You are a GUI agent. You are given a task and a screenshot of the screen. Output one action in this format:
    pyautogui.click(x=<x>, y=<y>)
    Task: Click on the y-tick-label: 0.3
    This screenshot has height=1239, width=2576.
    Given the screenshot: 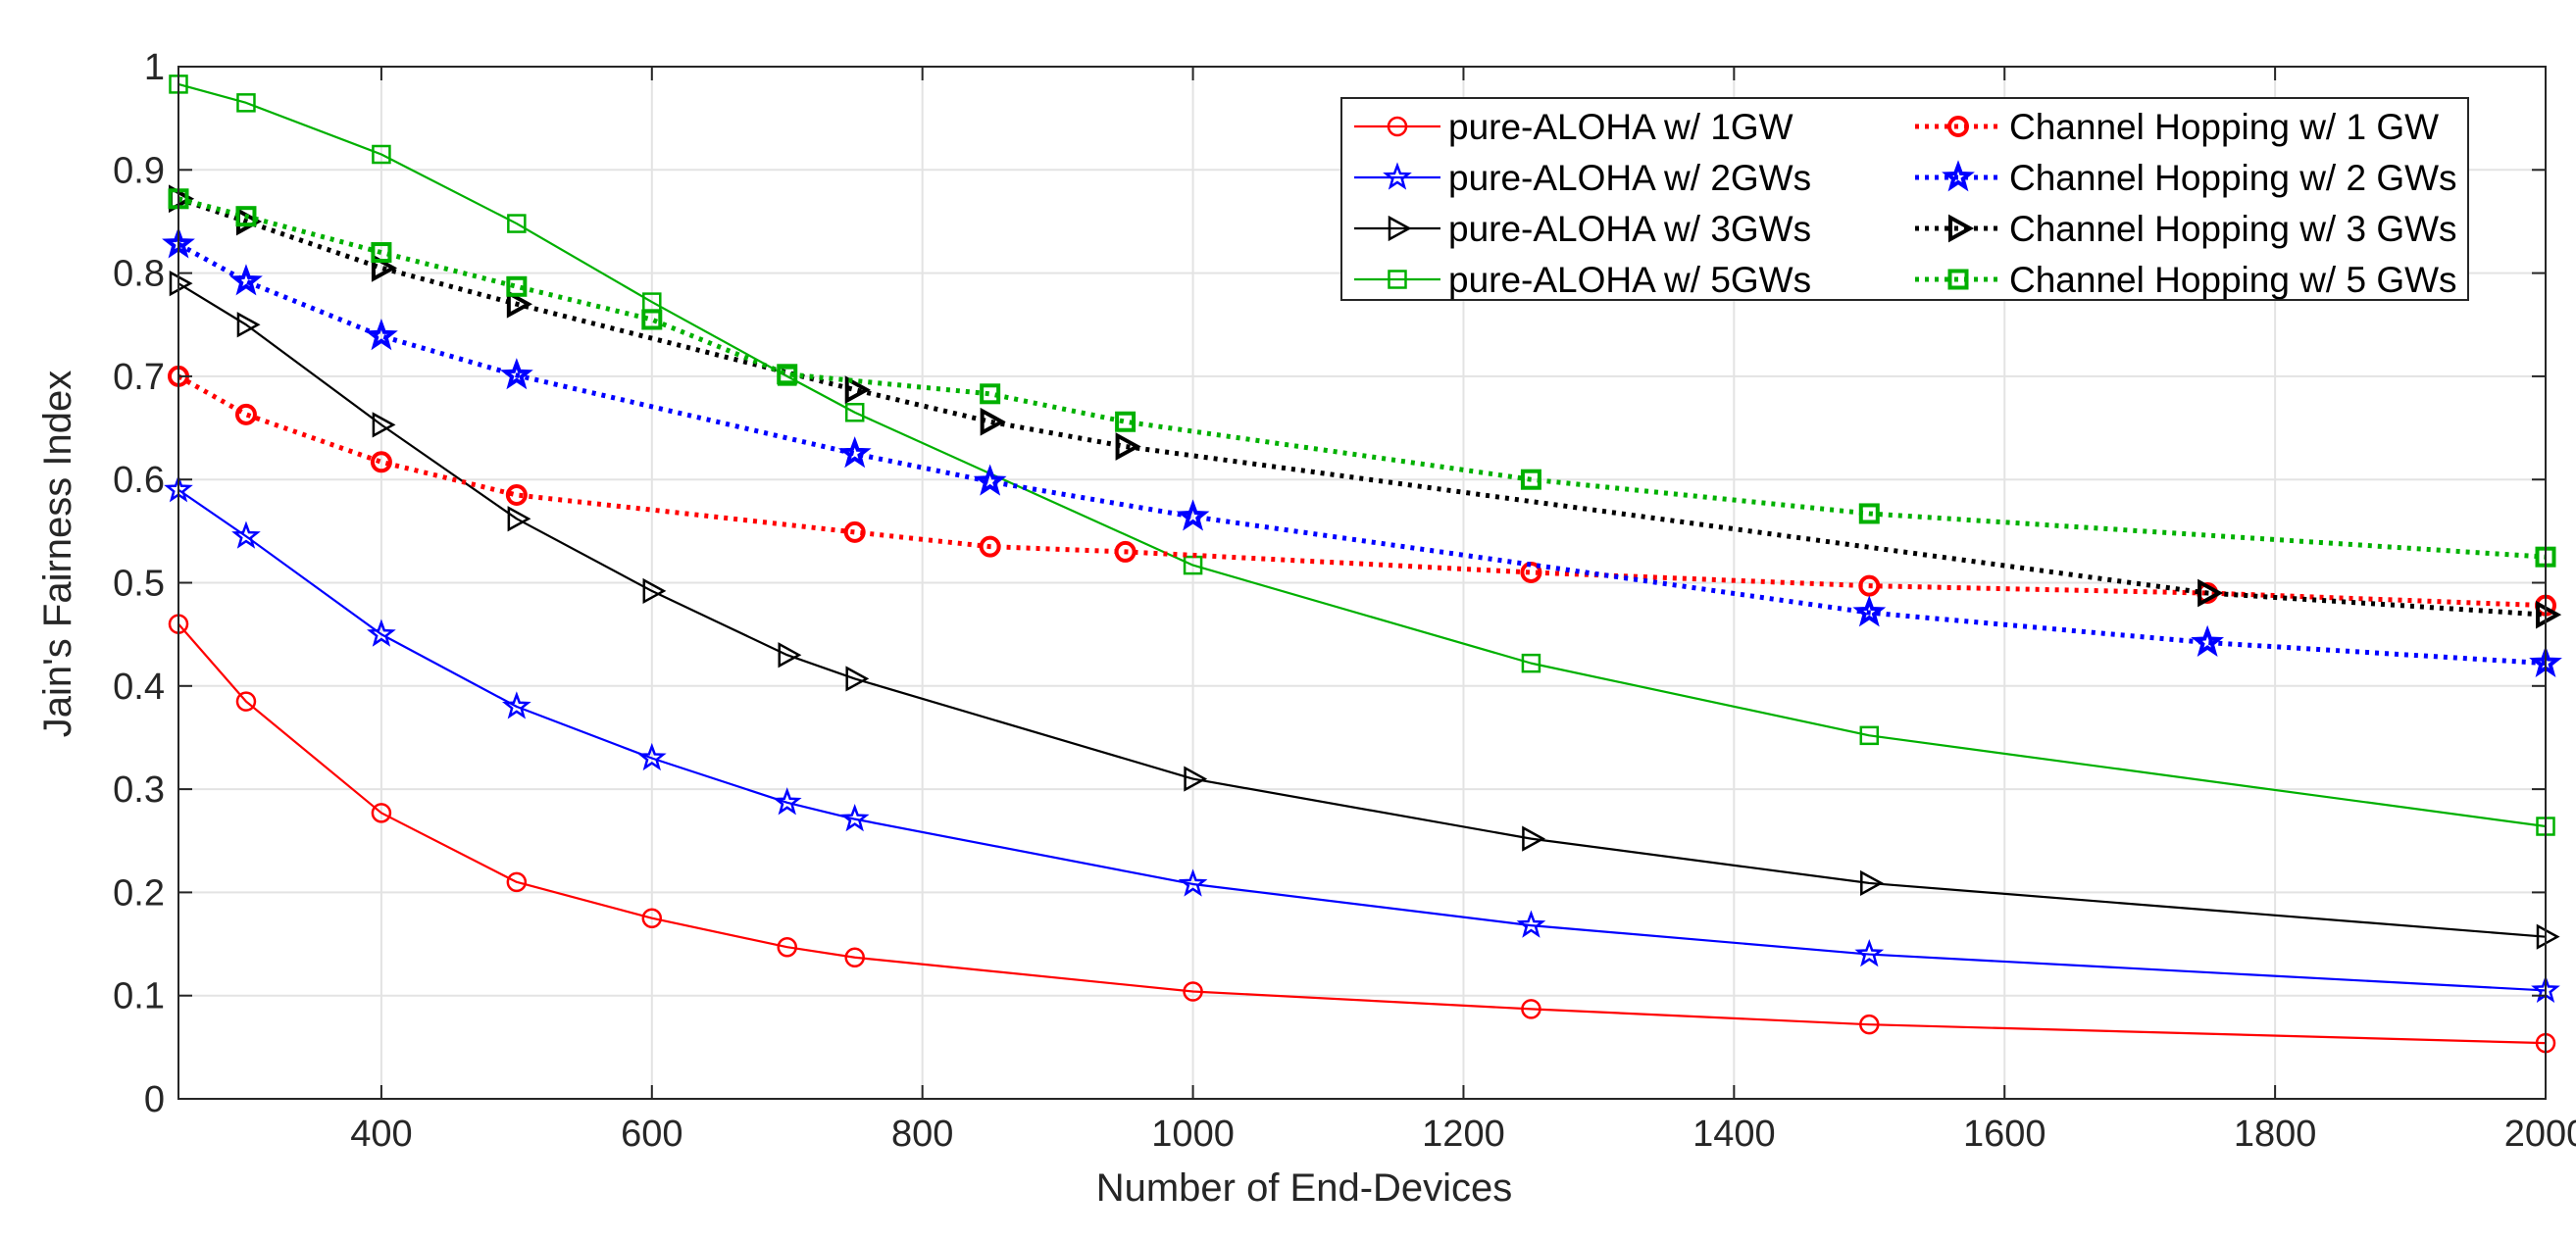 What is the action you would take?
    pyautogui.click(x=139, y=790)
    